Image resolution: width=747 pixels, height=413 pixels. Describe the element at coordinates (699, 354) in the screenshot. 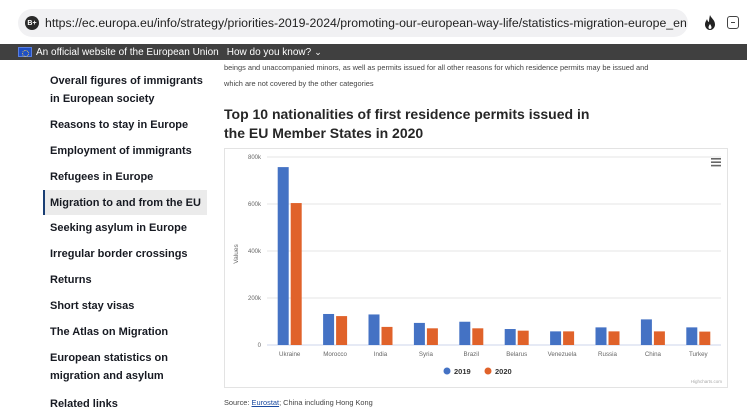

I see `x-tick-label: Turkey` at that location.